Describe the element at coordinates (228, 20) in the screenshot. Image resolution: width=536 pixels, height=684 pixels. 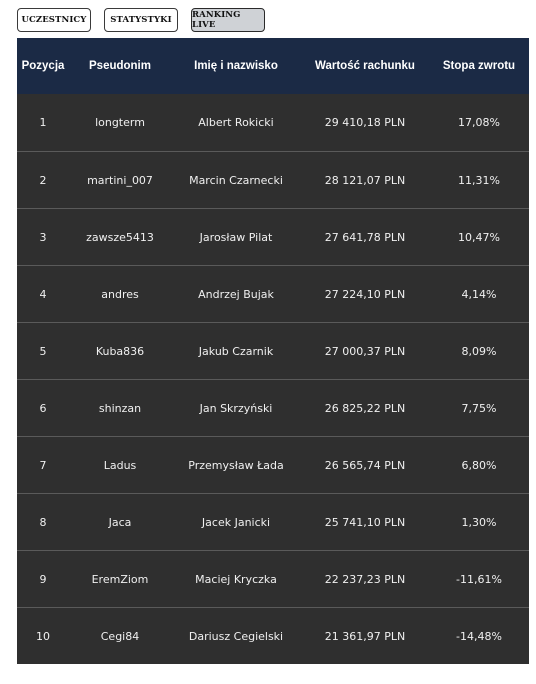
I see `tab-ranking-live: RANKING LIVE` at that location.